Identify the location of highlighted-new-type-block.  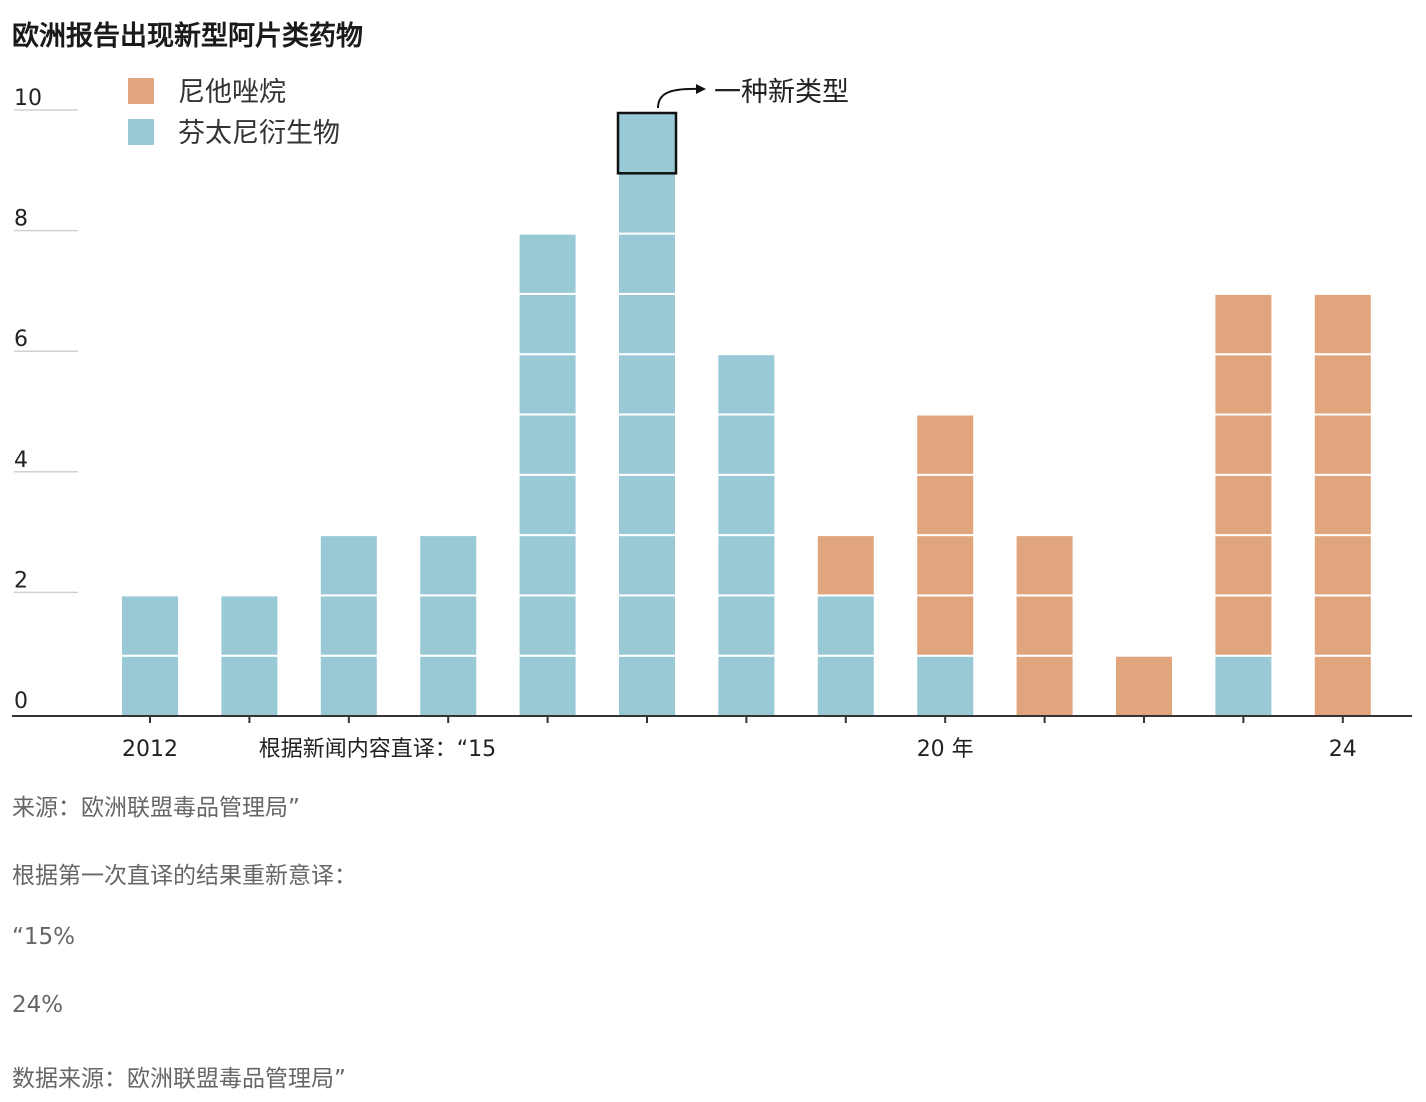
(647, 143).